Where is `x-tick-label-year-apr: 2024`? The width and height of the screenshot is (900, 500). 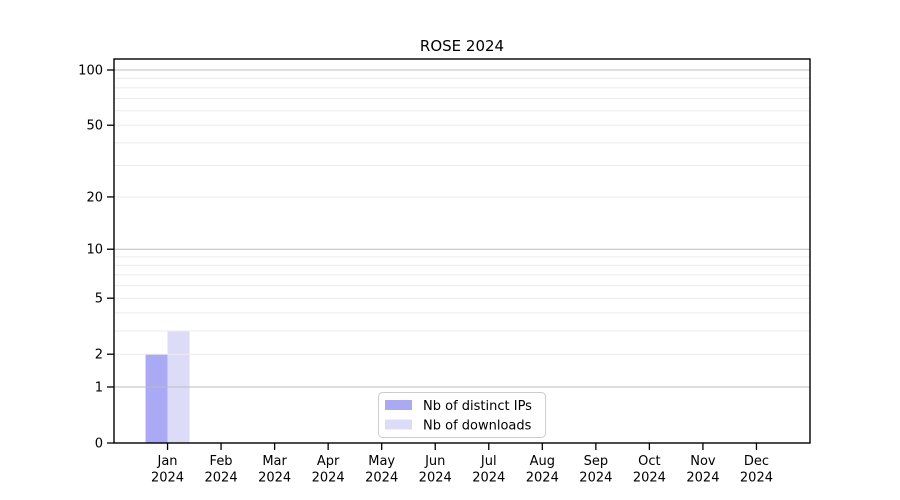
x-tick-label-year-apr: 2024 is located at coordinates (328, 478).